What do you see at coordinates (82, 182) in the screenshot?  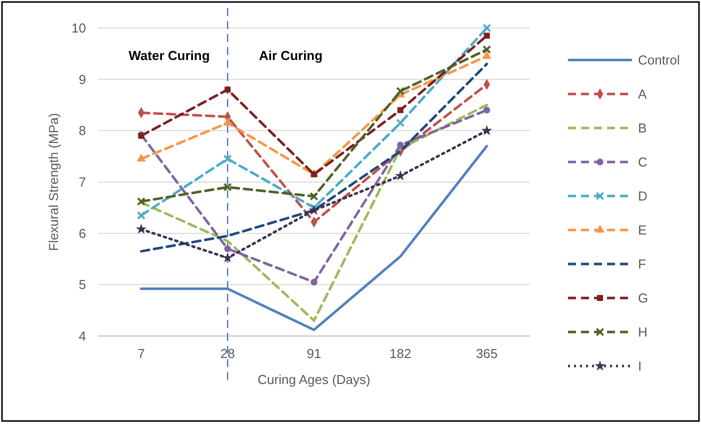 I see `y-tick-label: 7` at bounding box center [82, 182].